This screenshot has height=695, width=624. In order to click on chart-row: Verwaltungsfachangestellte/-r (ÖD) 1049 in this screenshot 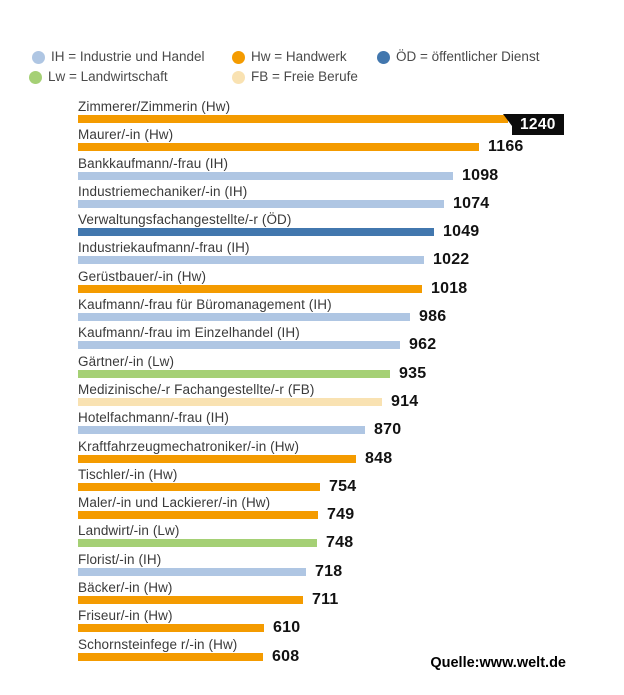, I will do `click(351, 226)`.